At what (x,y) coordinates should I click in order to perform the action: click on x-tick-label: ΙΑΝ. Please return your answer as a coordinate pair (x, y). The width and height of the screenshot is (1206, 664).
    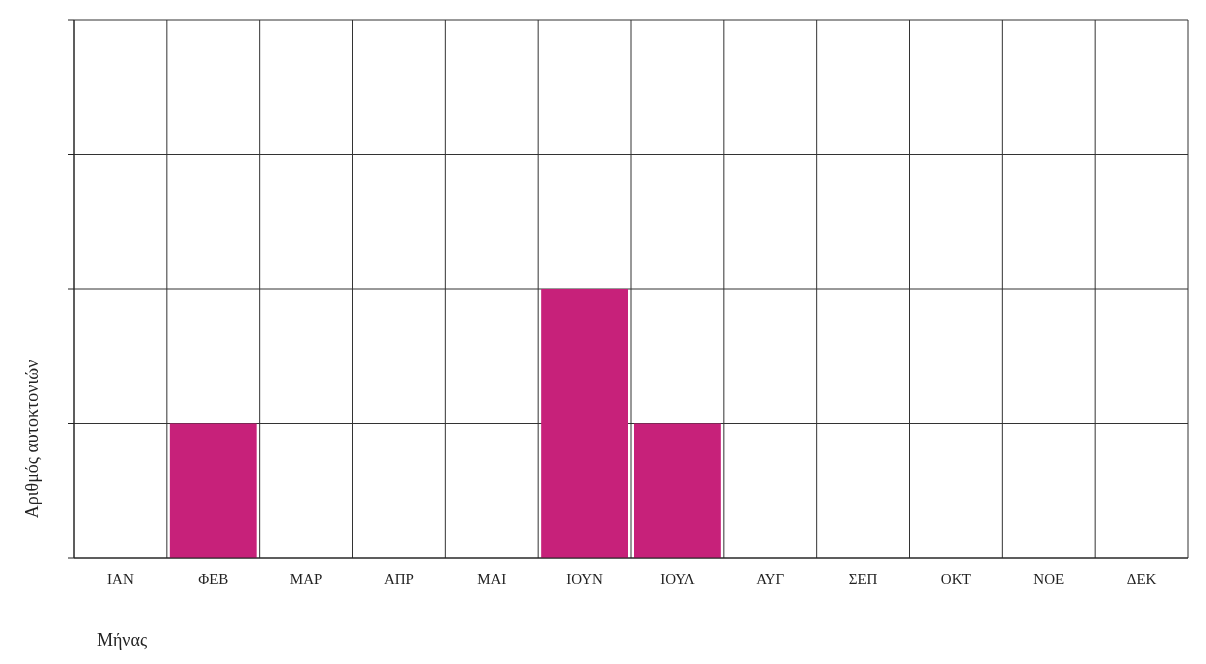
    Looking at the image, I should click on (120, 579).